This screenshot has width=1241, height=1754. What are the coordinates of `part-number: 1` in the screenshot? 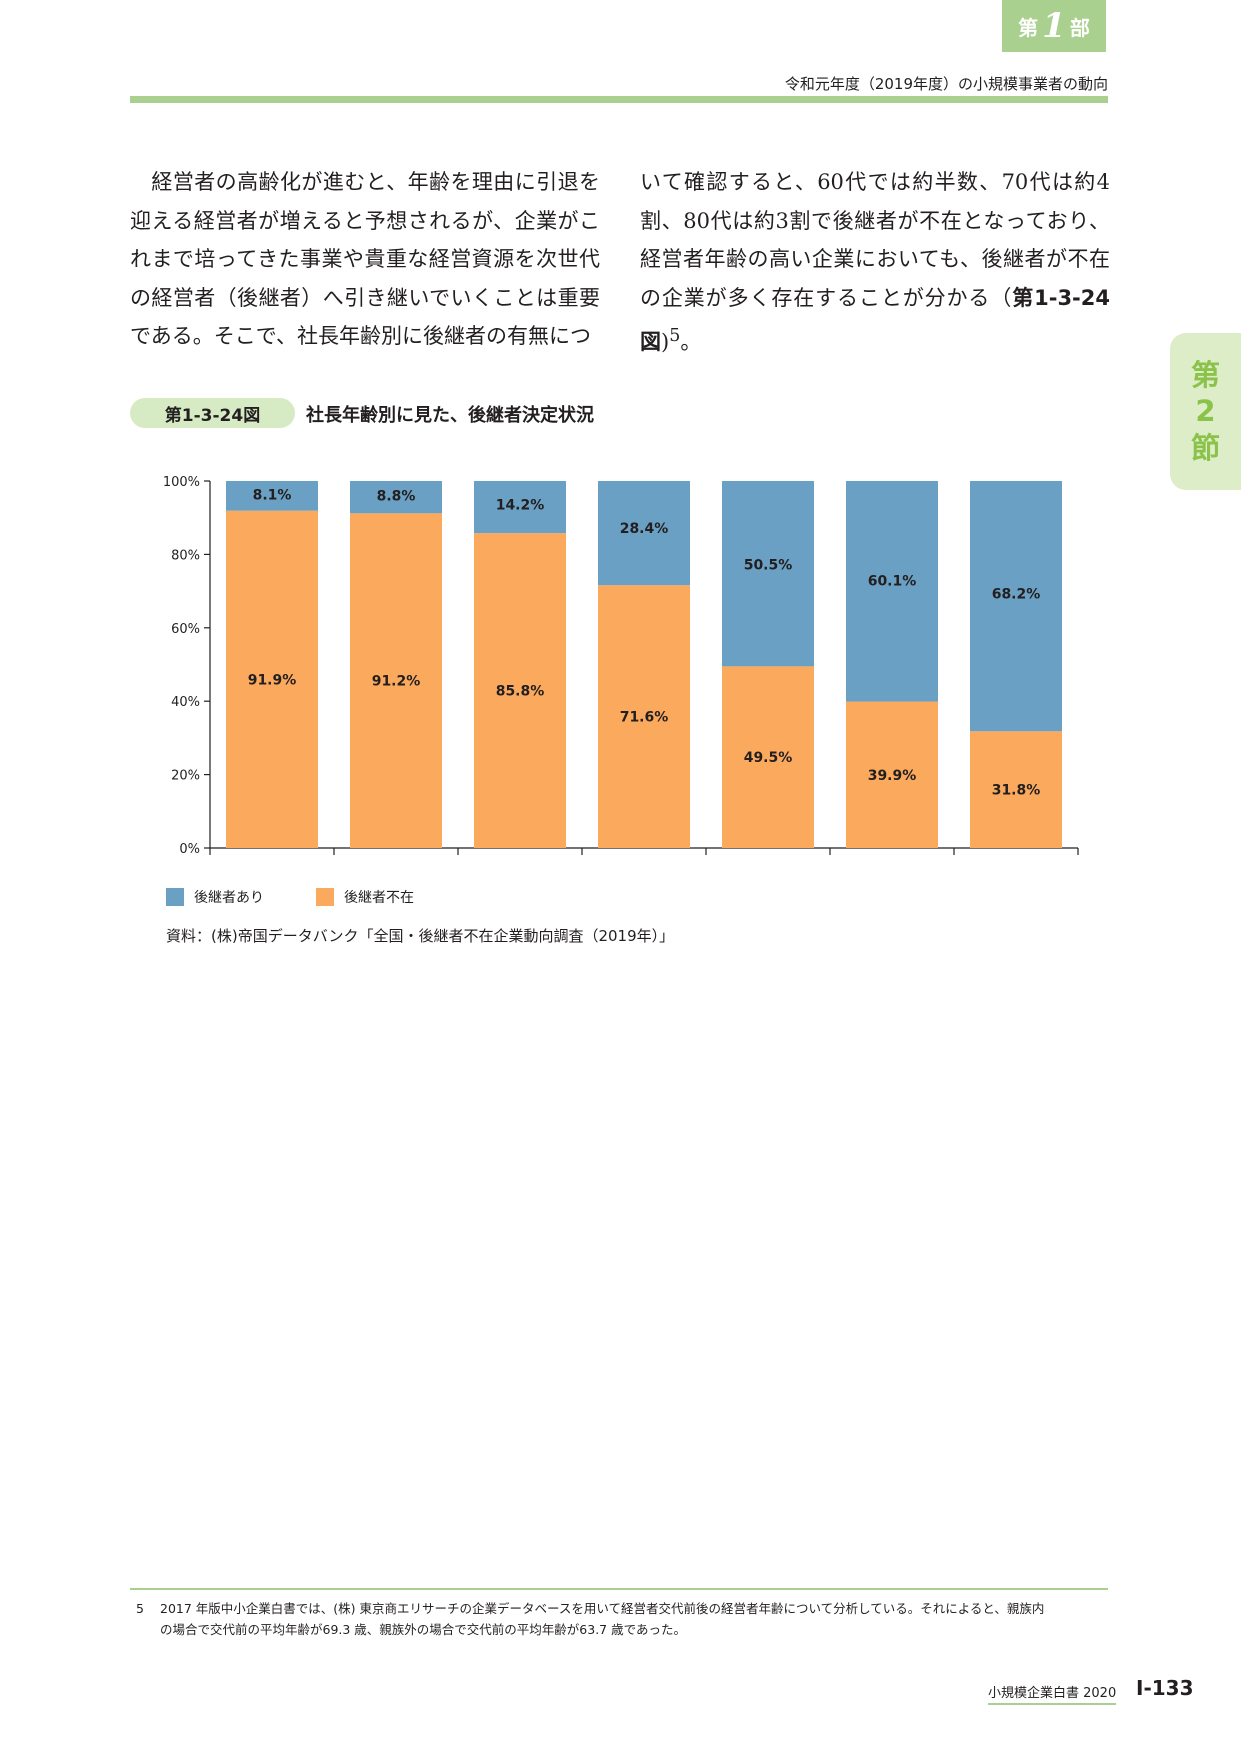 It's located at (1054, 26).